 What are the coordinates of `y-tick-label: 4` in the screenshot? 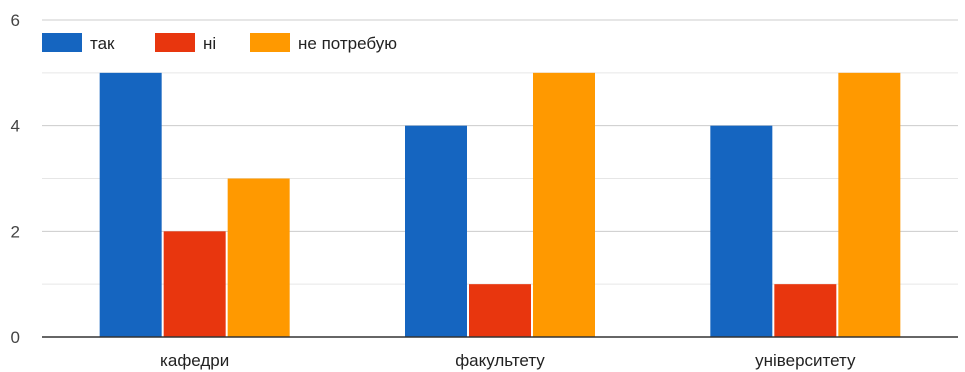 It's located at (15, 126).